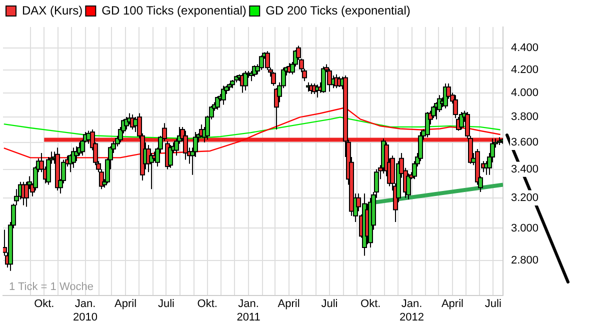 The image size is (603, 326). I want to click on y-tick-label: 2.800, so click(525, 260).